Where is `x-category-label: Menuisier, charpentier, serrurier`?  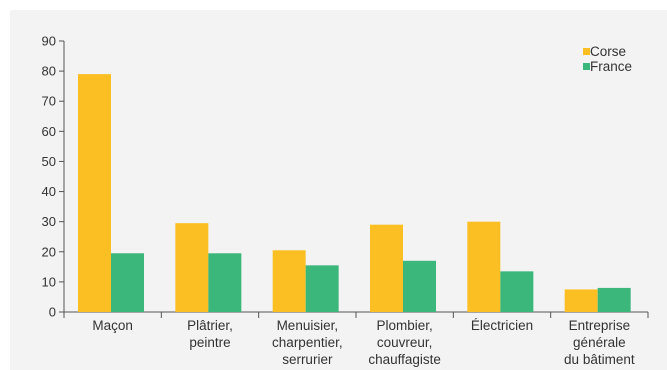 x-category-label: Menuisier, charpentier, serrurier is located at coordinates (307, 342).